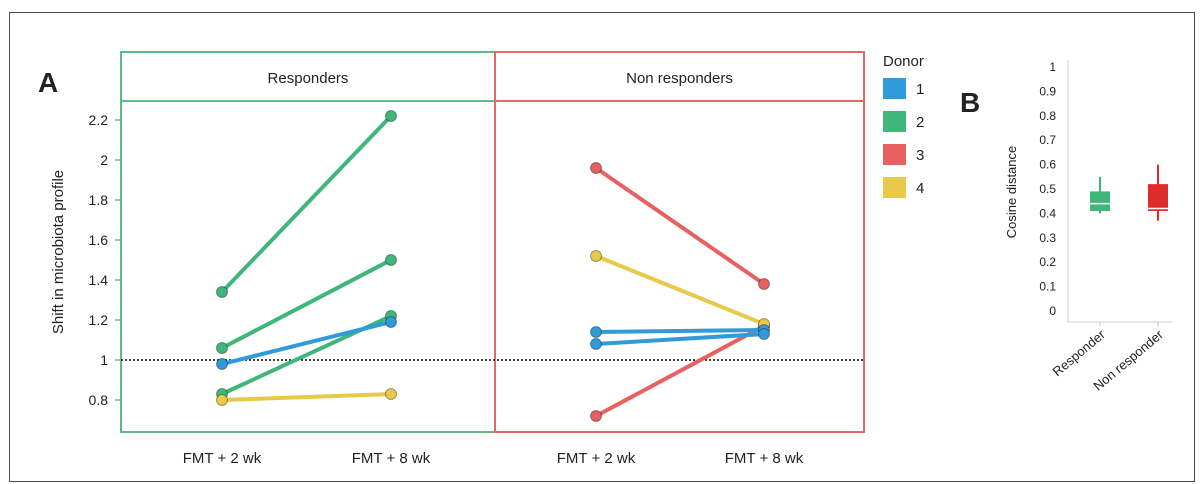 The image size is (1204, 484). I want to click on panel-b-label: B, so click(970, 102).